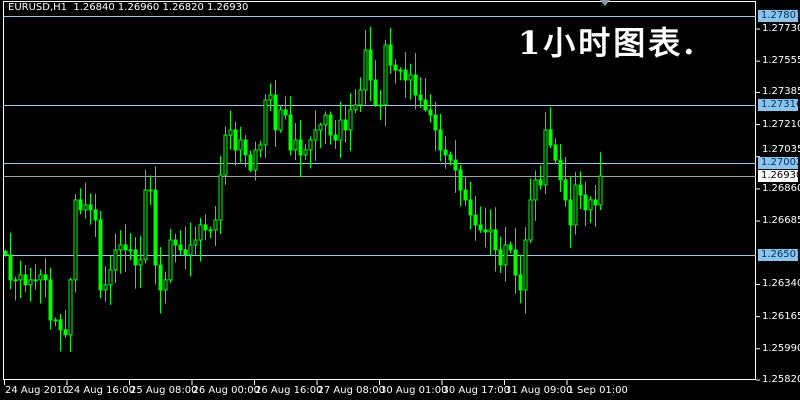 This screenshot has width=800, height=400. What do you see at coordinates (351, 390) in the screenshot?
I see `time-tick-label: 27 Aug 08:00` at bounding box center [351, 390].